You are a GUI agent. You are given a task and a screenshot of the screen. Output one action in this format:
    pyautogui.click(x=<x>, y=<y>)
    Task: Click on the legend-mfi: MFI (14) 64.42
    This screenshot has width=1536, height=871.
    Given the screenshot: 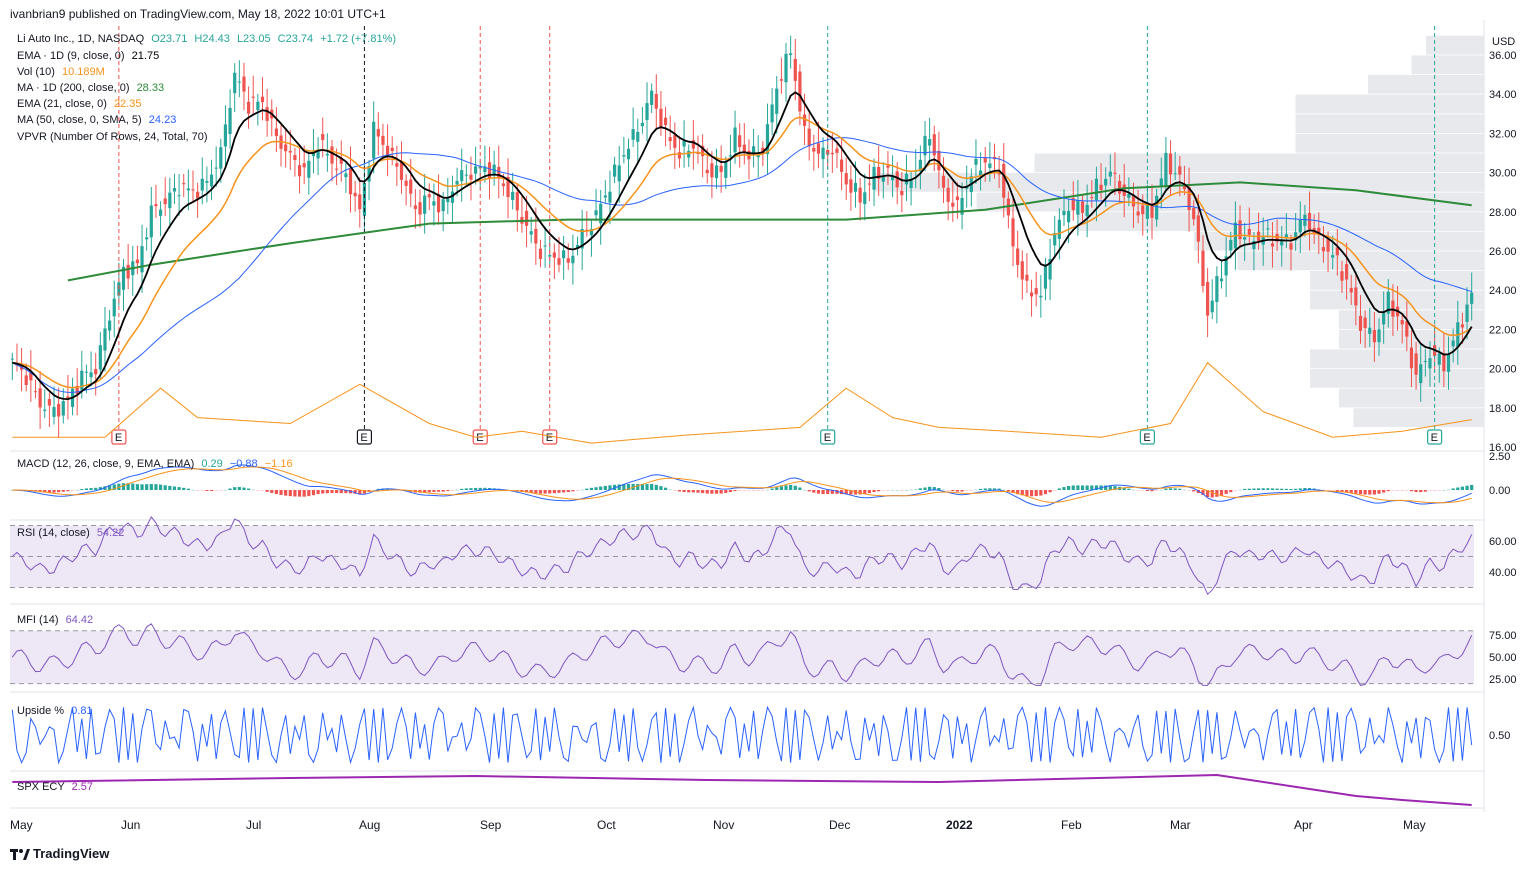 What is the action you would take?
    pyautogui.click(x=55, y=620)
    